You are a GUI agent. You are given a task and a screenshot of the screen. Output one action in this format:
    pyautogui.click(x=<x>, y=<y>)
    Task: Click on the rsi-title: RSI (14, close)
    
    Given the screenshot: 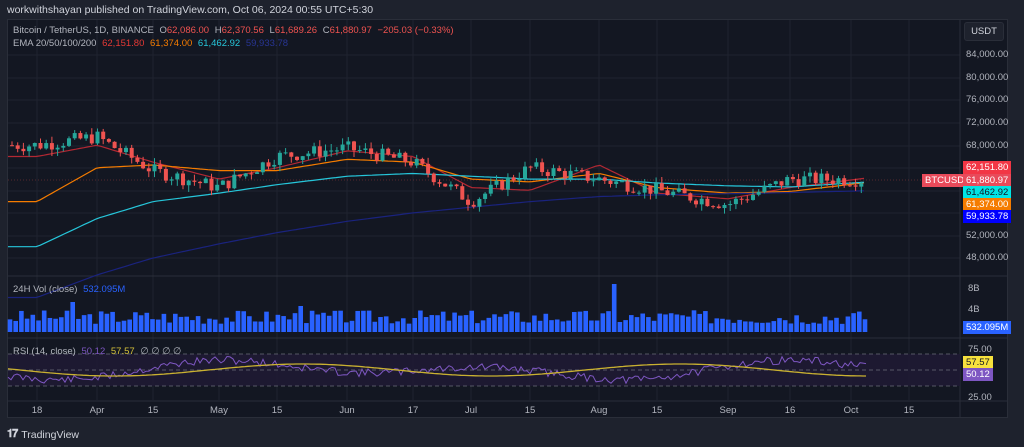 What is the action you would take?
    pyautogui.click(x=44, y=351)
    